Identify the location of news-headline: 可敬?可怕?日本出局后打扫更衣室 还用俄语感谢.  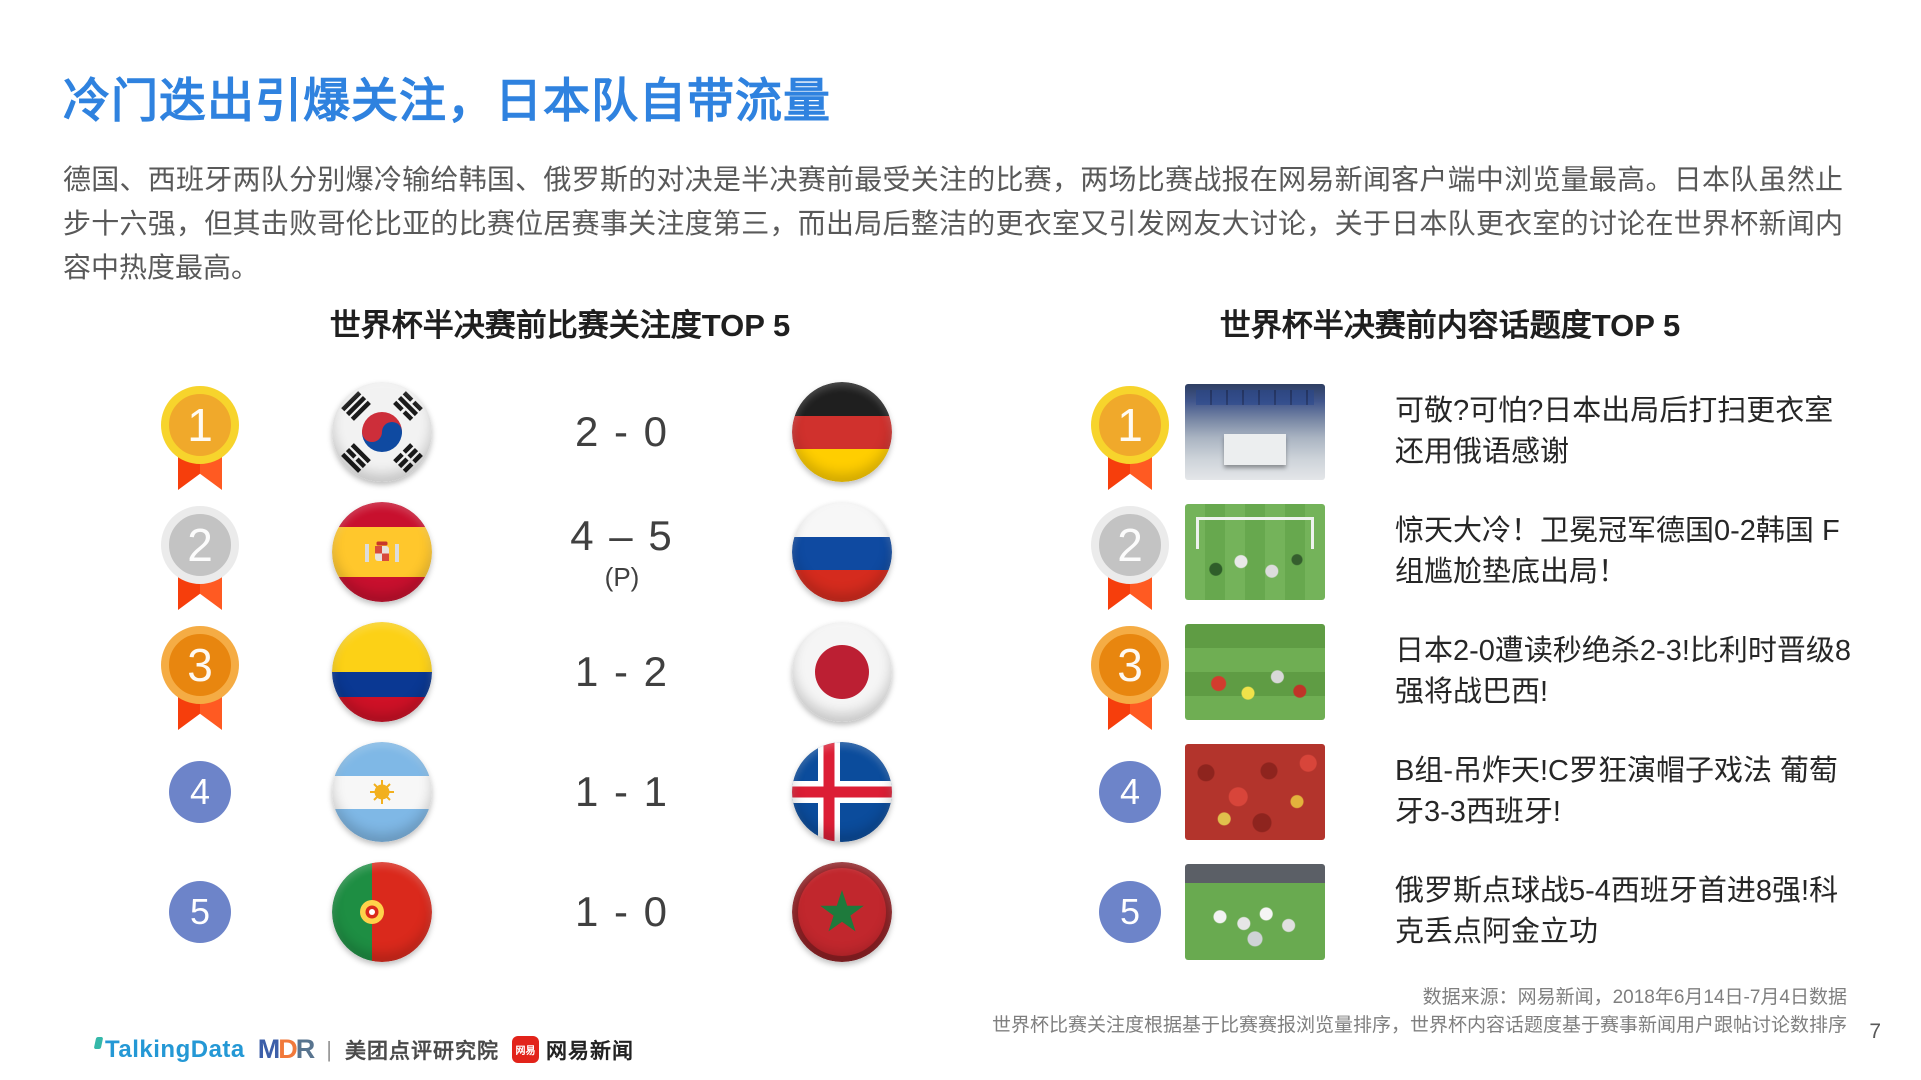
(1614, 431).